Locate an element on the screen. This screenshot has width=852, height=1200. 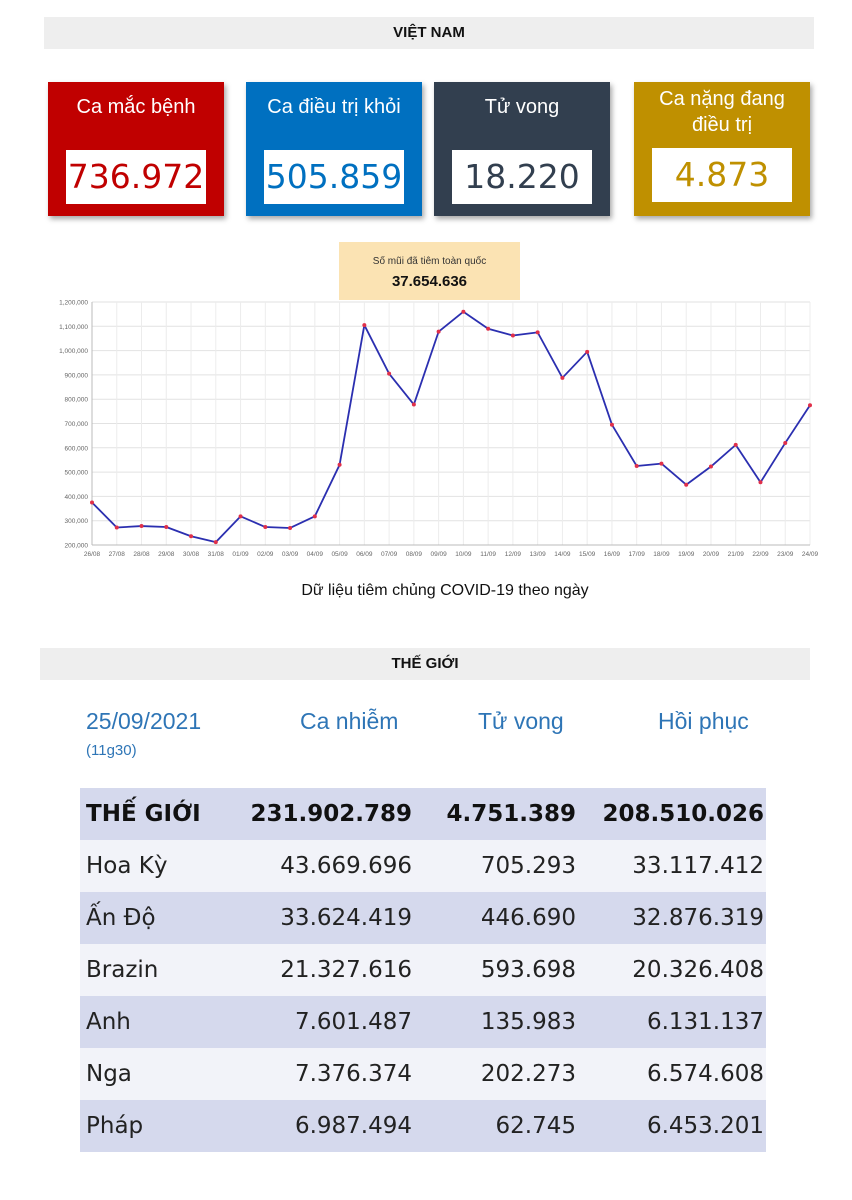
y-tick-label: 1,100,000 is located at coordinates (73, 327).